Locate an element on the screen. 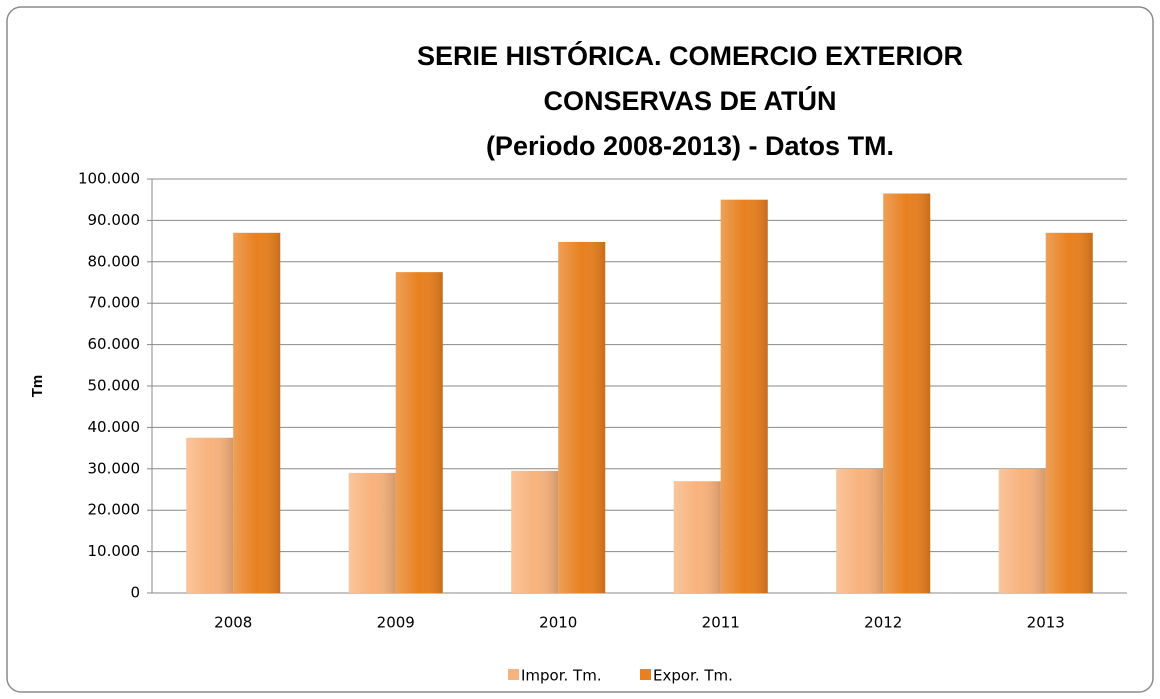  x-tick-label: 2011 is located at coordinates (721, 623).